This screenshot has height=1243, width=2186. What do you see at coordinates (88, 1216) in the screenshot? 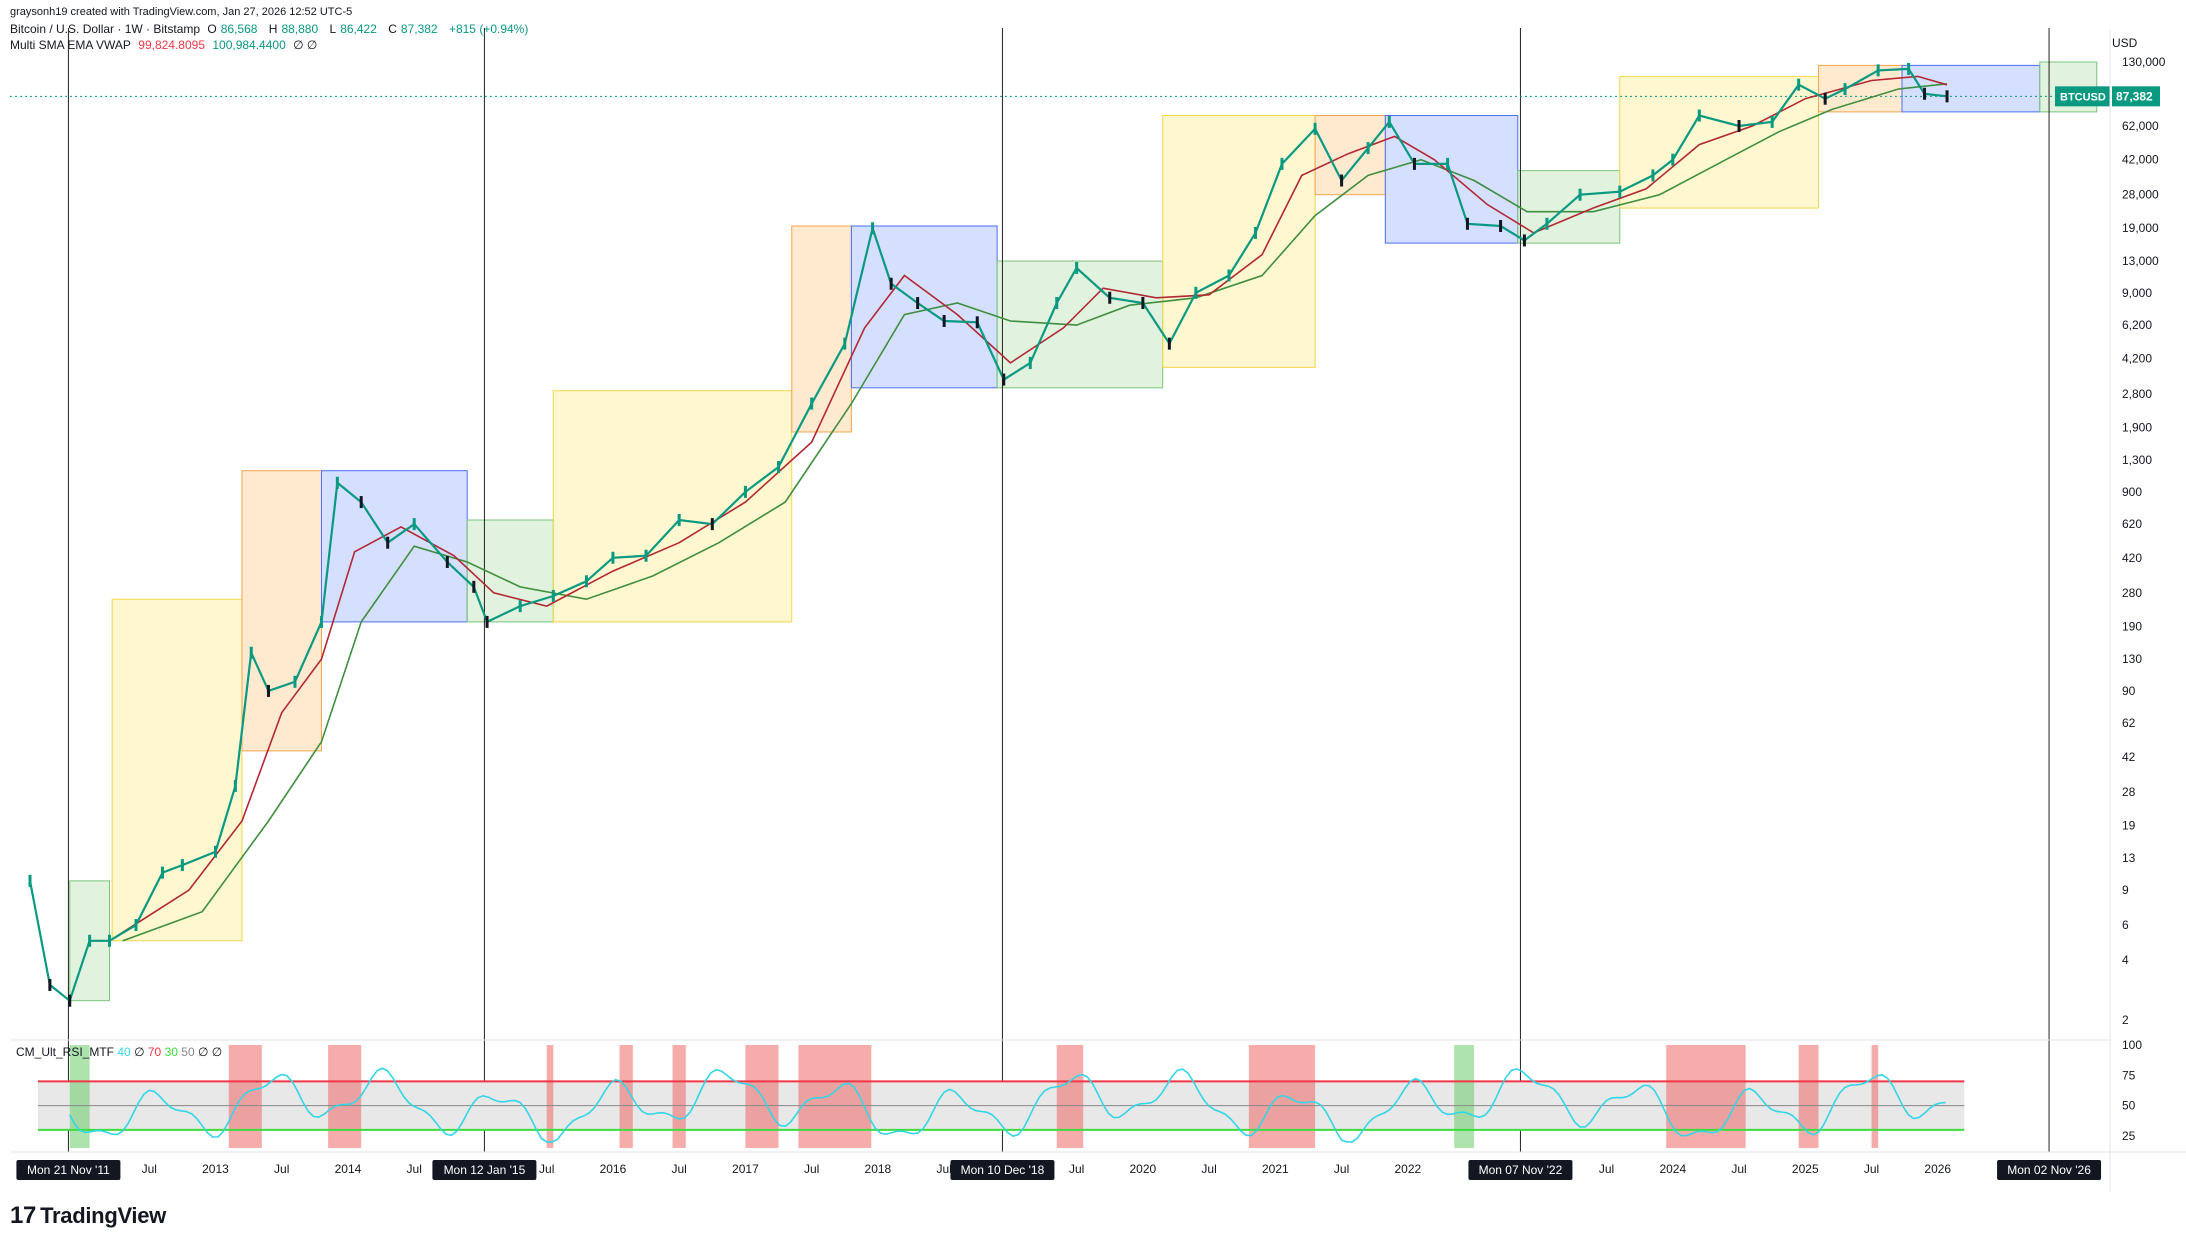
I see `tradingview-logo: 17 TradingView` at bounding box center [88, 1216].